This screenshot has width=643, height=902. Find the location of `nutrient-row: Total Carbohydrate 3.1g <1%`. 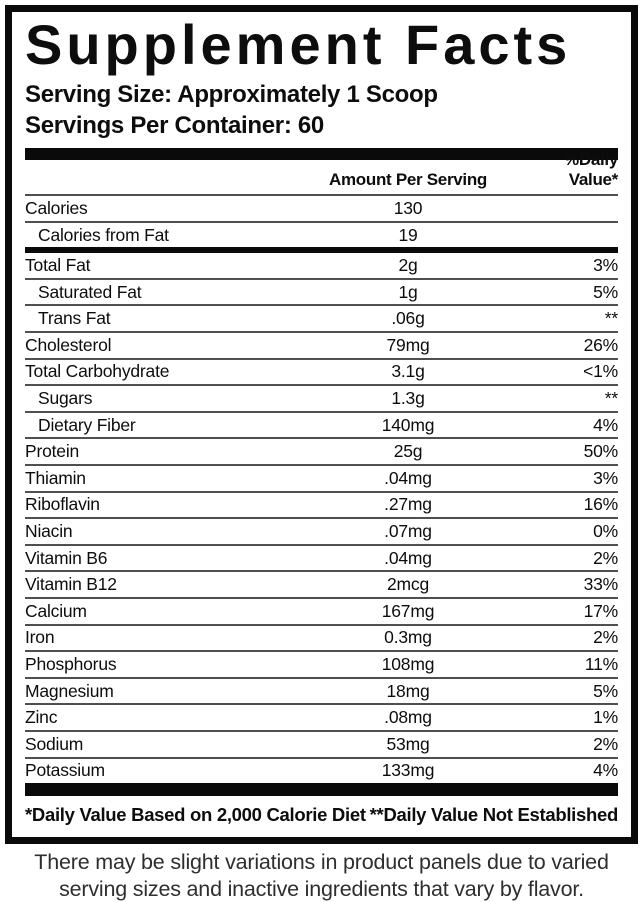

nutrient-row: Total Carbohydrate 3.1g <1% is located at coordinates (321, 373).